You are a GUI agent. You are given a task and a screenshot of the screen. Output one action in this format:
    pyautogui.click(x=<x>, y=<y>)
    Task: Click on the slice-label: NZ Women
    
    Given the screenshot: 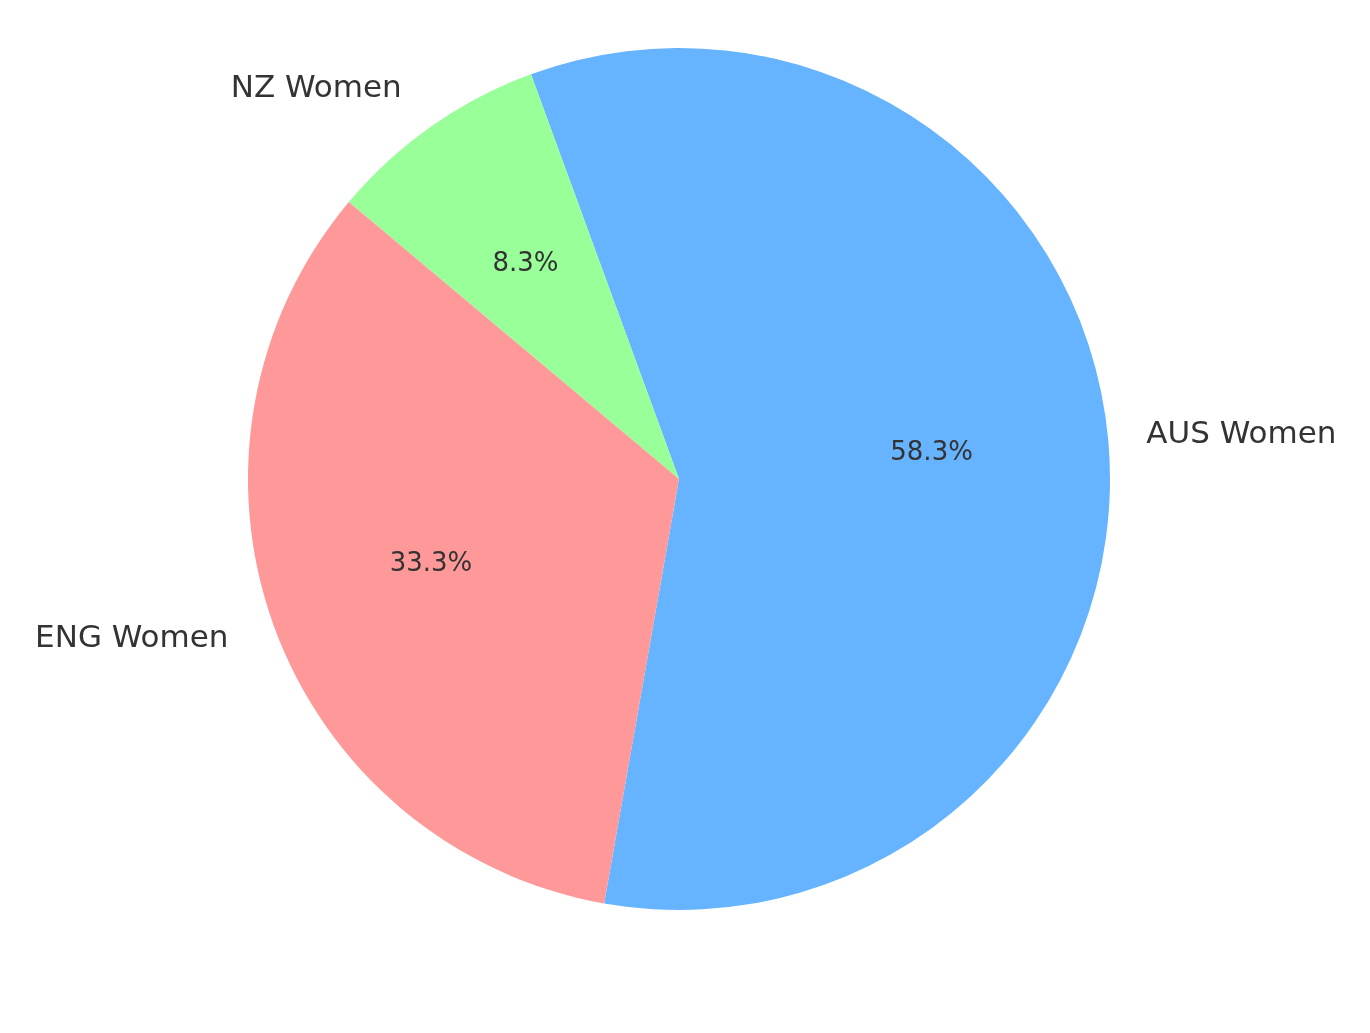 What is the action you would take?
    pyautogui.click(x=316, y=85)
    